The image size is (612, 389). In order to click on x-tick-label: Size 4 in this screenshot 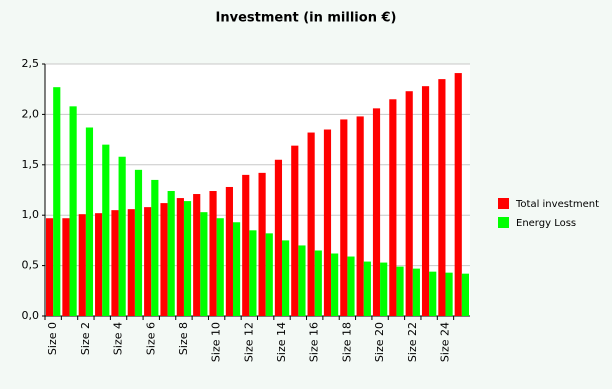, I will do `click(118, 338)`.